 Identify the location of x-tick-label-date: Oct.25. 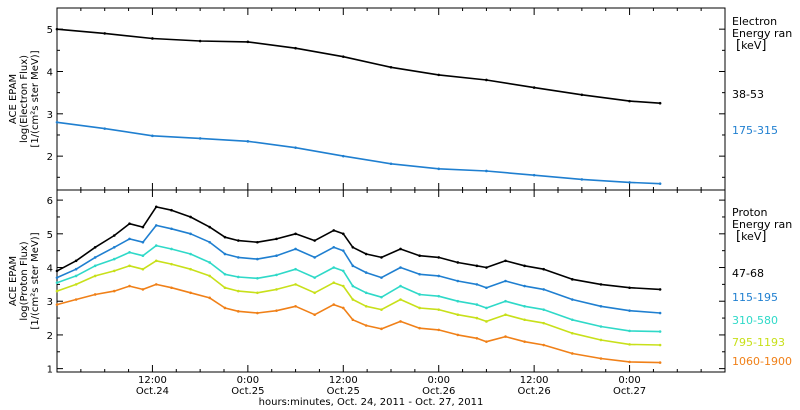
(247, 391).